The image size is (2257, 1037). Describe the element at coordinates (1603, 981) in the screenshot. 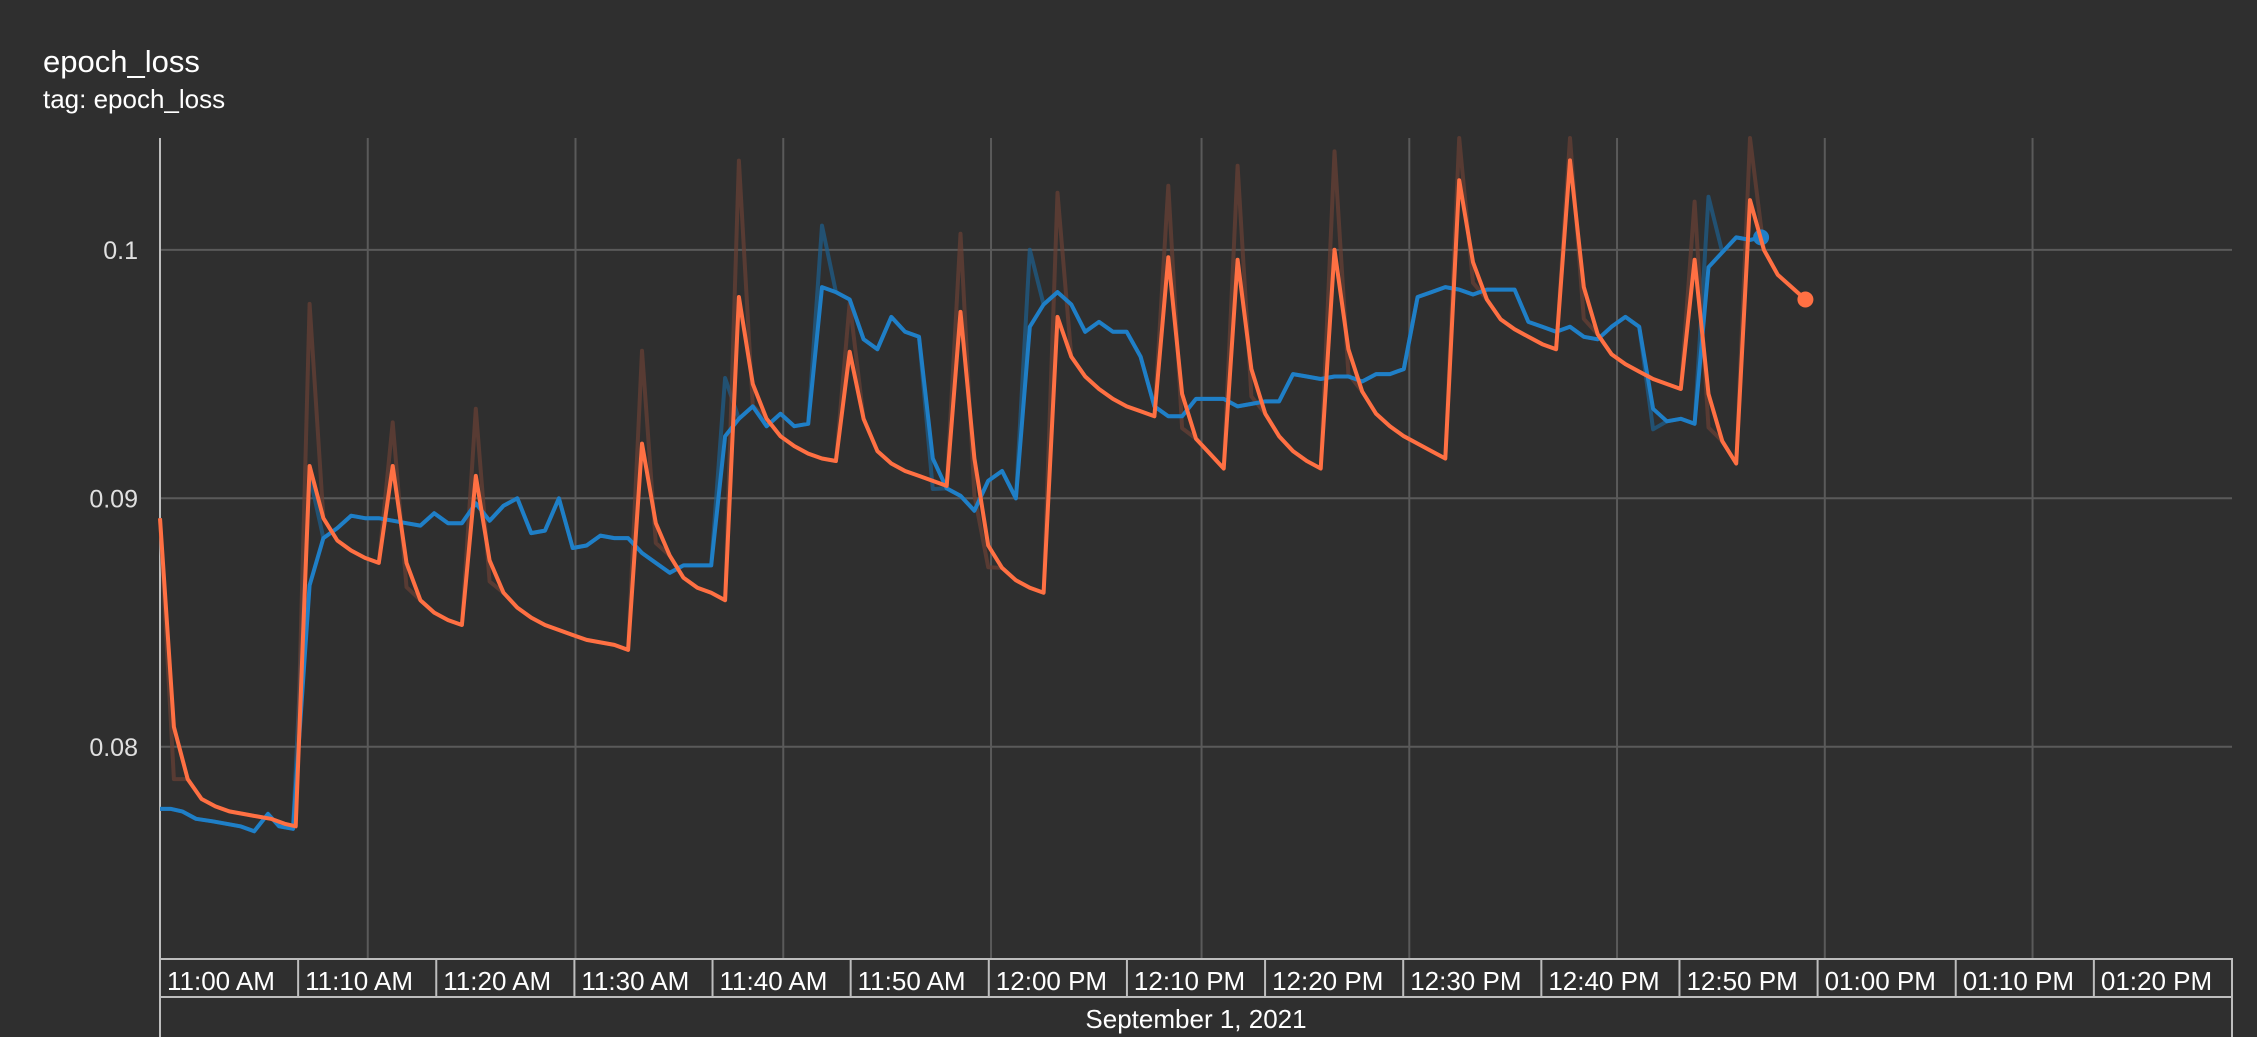

I see `x-tick-label: 12:40 PM` at that location.